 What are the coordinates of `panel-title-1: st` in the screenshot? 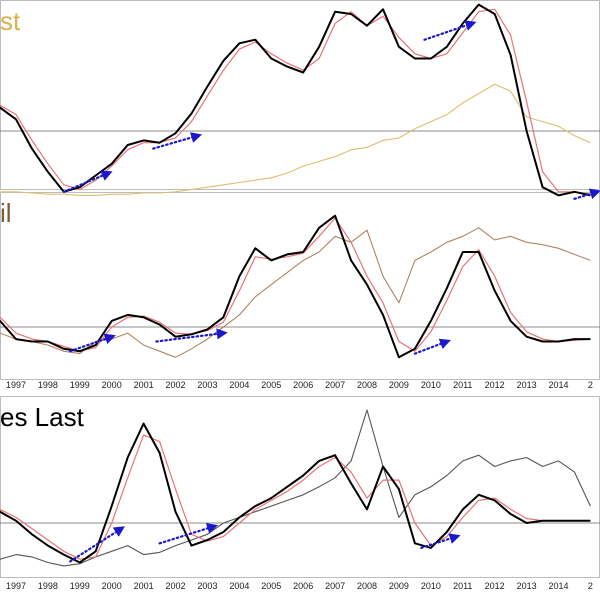 It's located at (10, 21).